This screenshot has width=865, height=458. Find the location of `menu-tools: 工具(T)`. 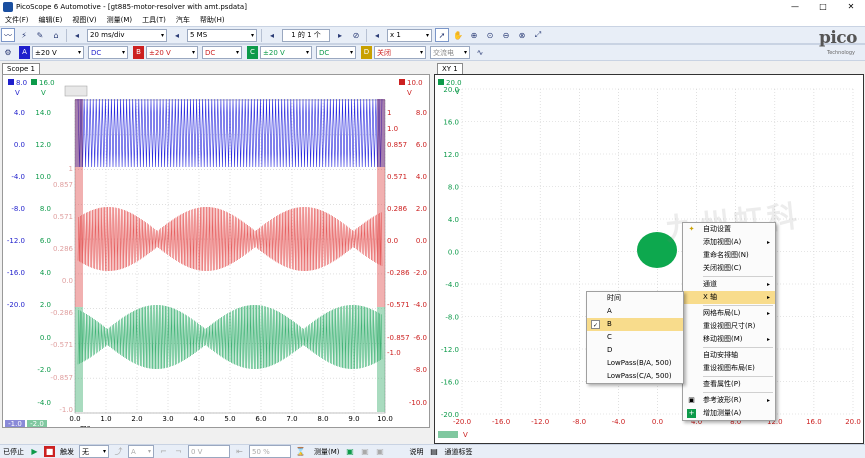

menu-tools: 工具(T) is located at coordinates (154, 20).